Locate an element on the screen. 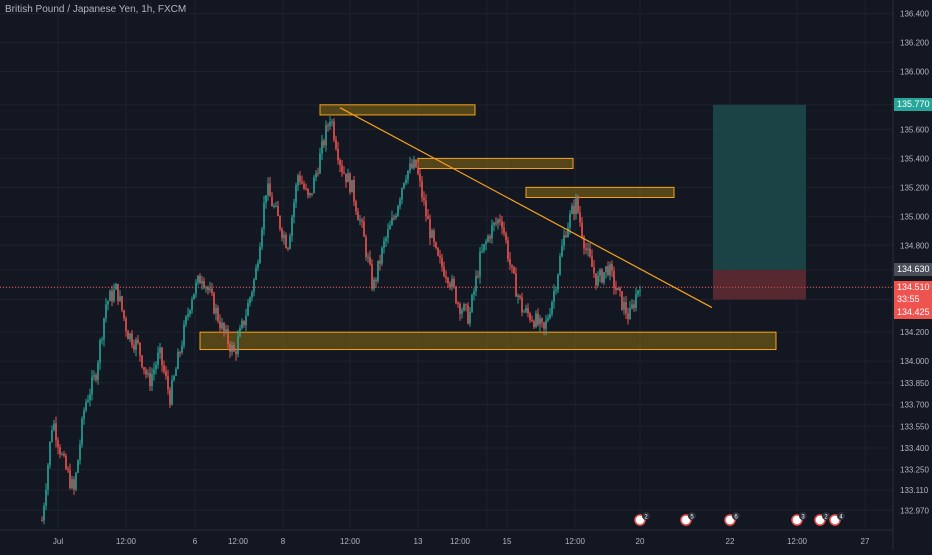 The image size is (932, 555). event-badge: 5 is located at coordinates (688, 519).